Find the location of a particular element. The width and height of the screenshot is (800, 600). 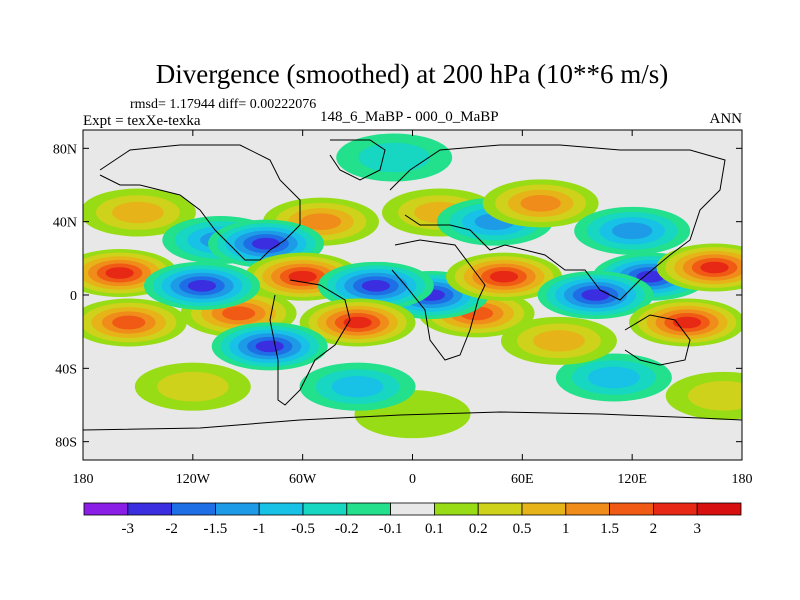

colorbar-label: 0.2 is located at coordinates (478, 529).